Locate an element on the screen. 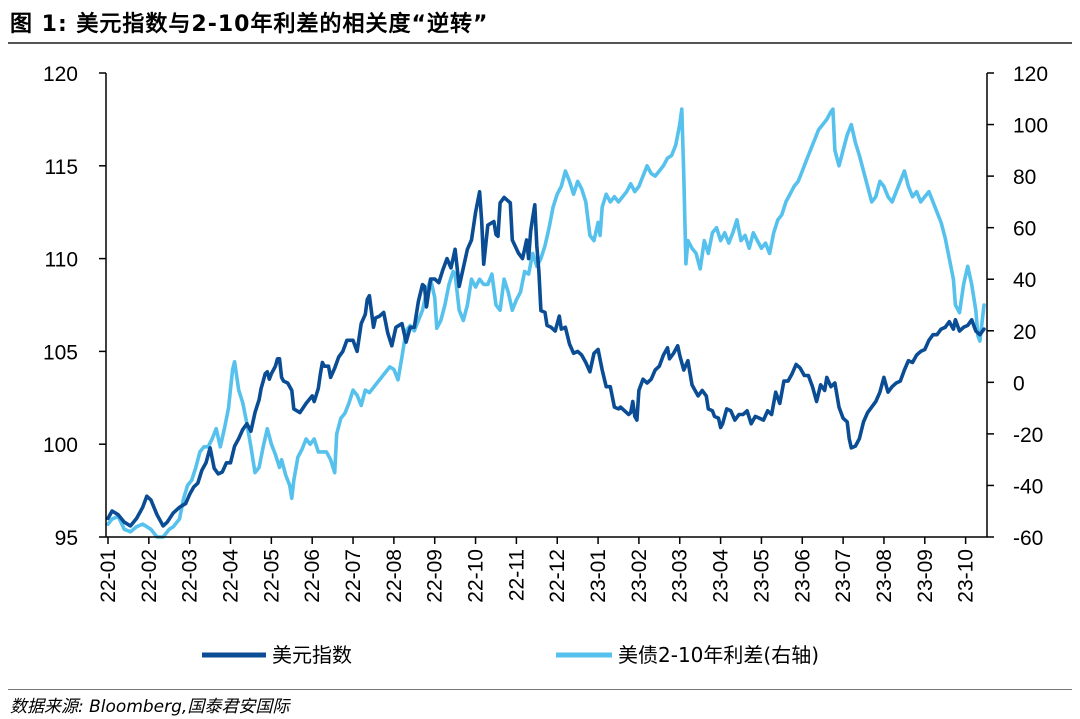  x-tick-label: 22-06 is located at coordinates (312, 576).